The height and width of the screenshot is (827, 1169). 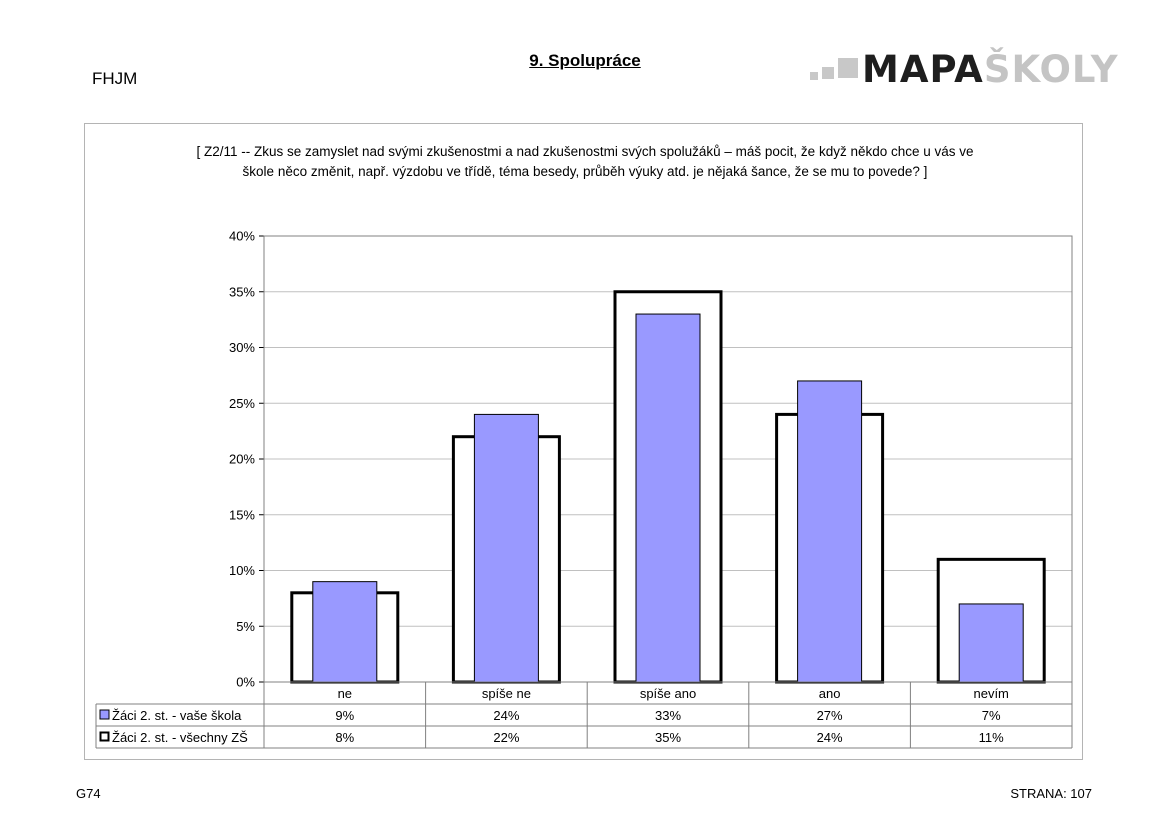 I want to click on school-code: FHJM, so click(x=115, y=78).